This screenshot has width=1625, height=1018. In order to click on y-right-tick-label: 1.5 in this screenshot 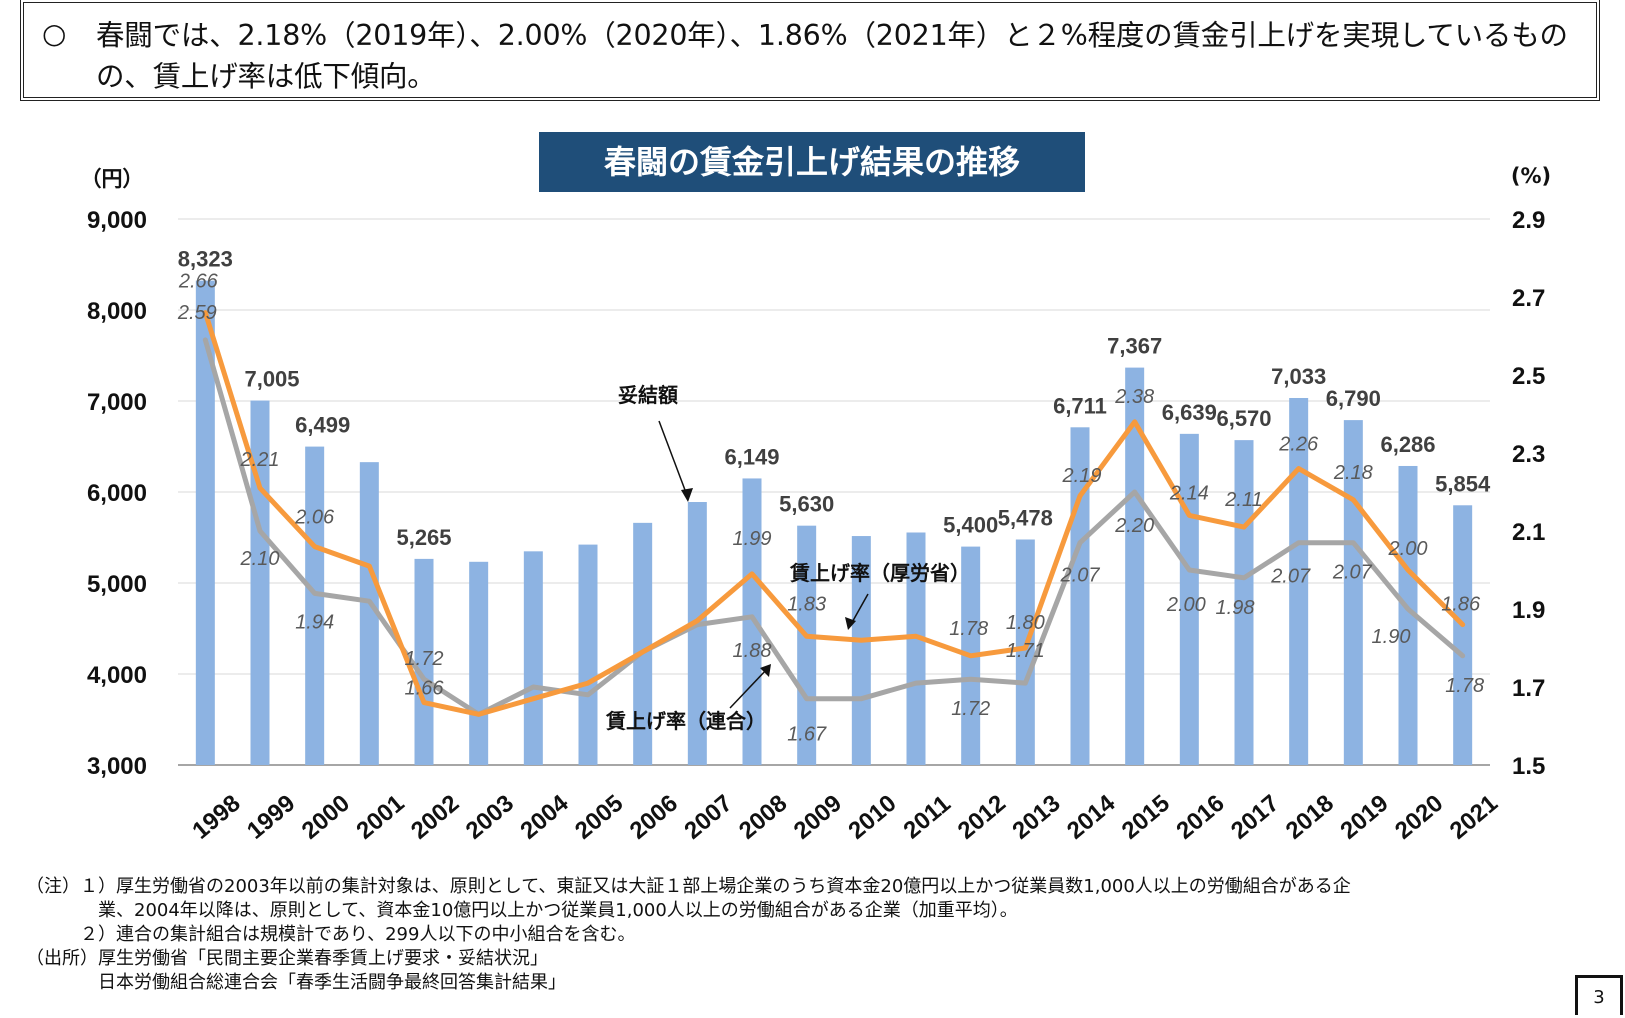, I will do `click(1528, 766)`.